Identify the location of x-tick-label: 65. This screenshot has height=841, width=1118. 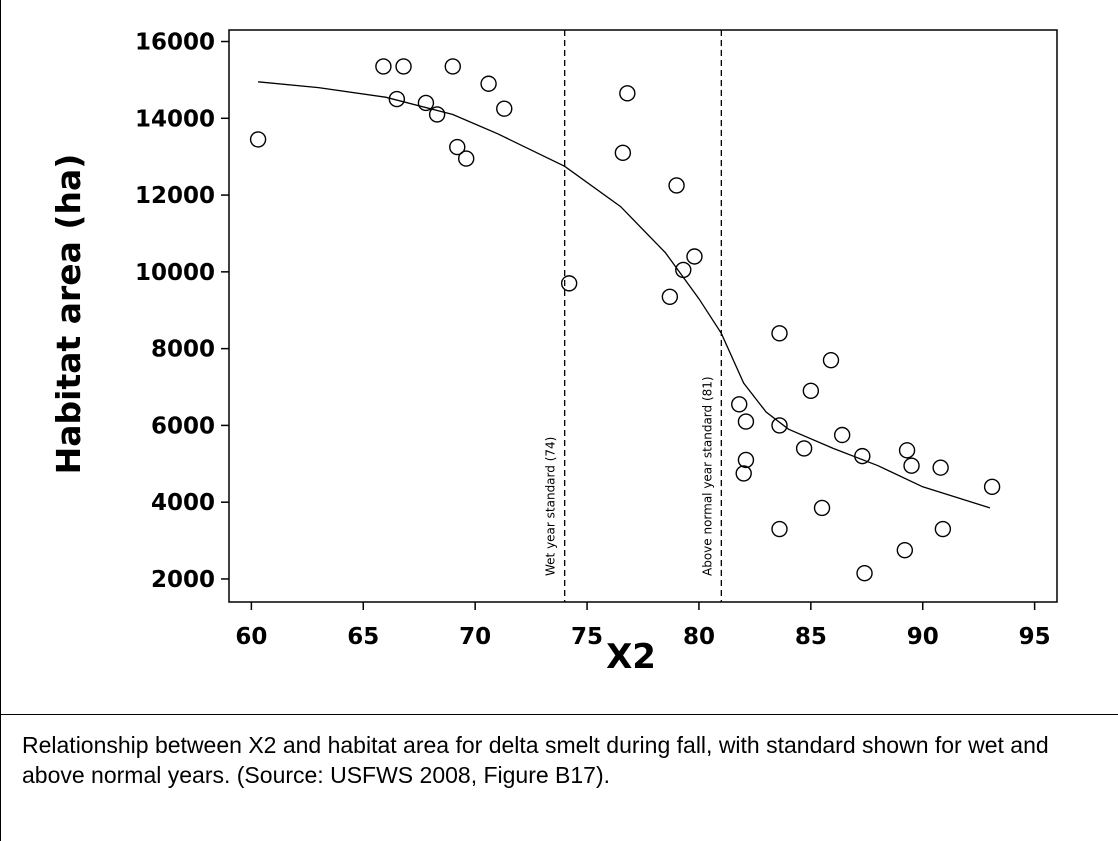
(363, 637).